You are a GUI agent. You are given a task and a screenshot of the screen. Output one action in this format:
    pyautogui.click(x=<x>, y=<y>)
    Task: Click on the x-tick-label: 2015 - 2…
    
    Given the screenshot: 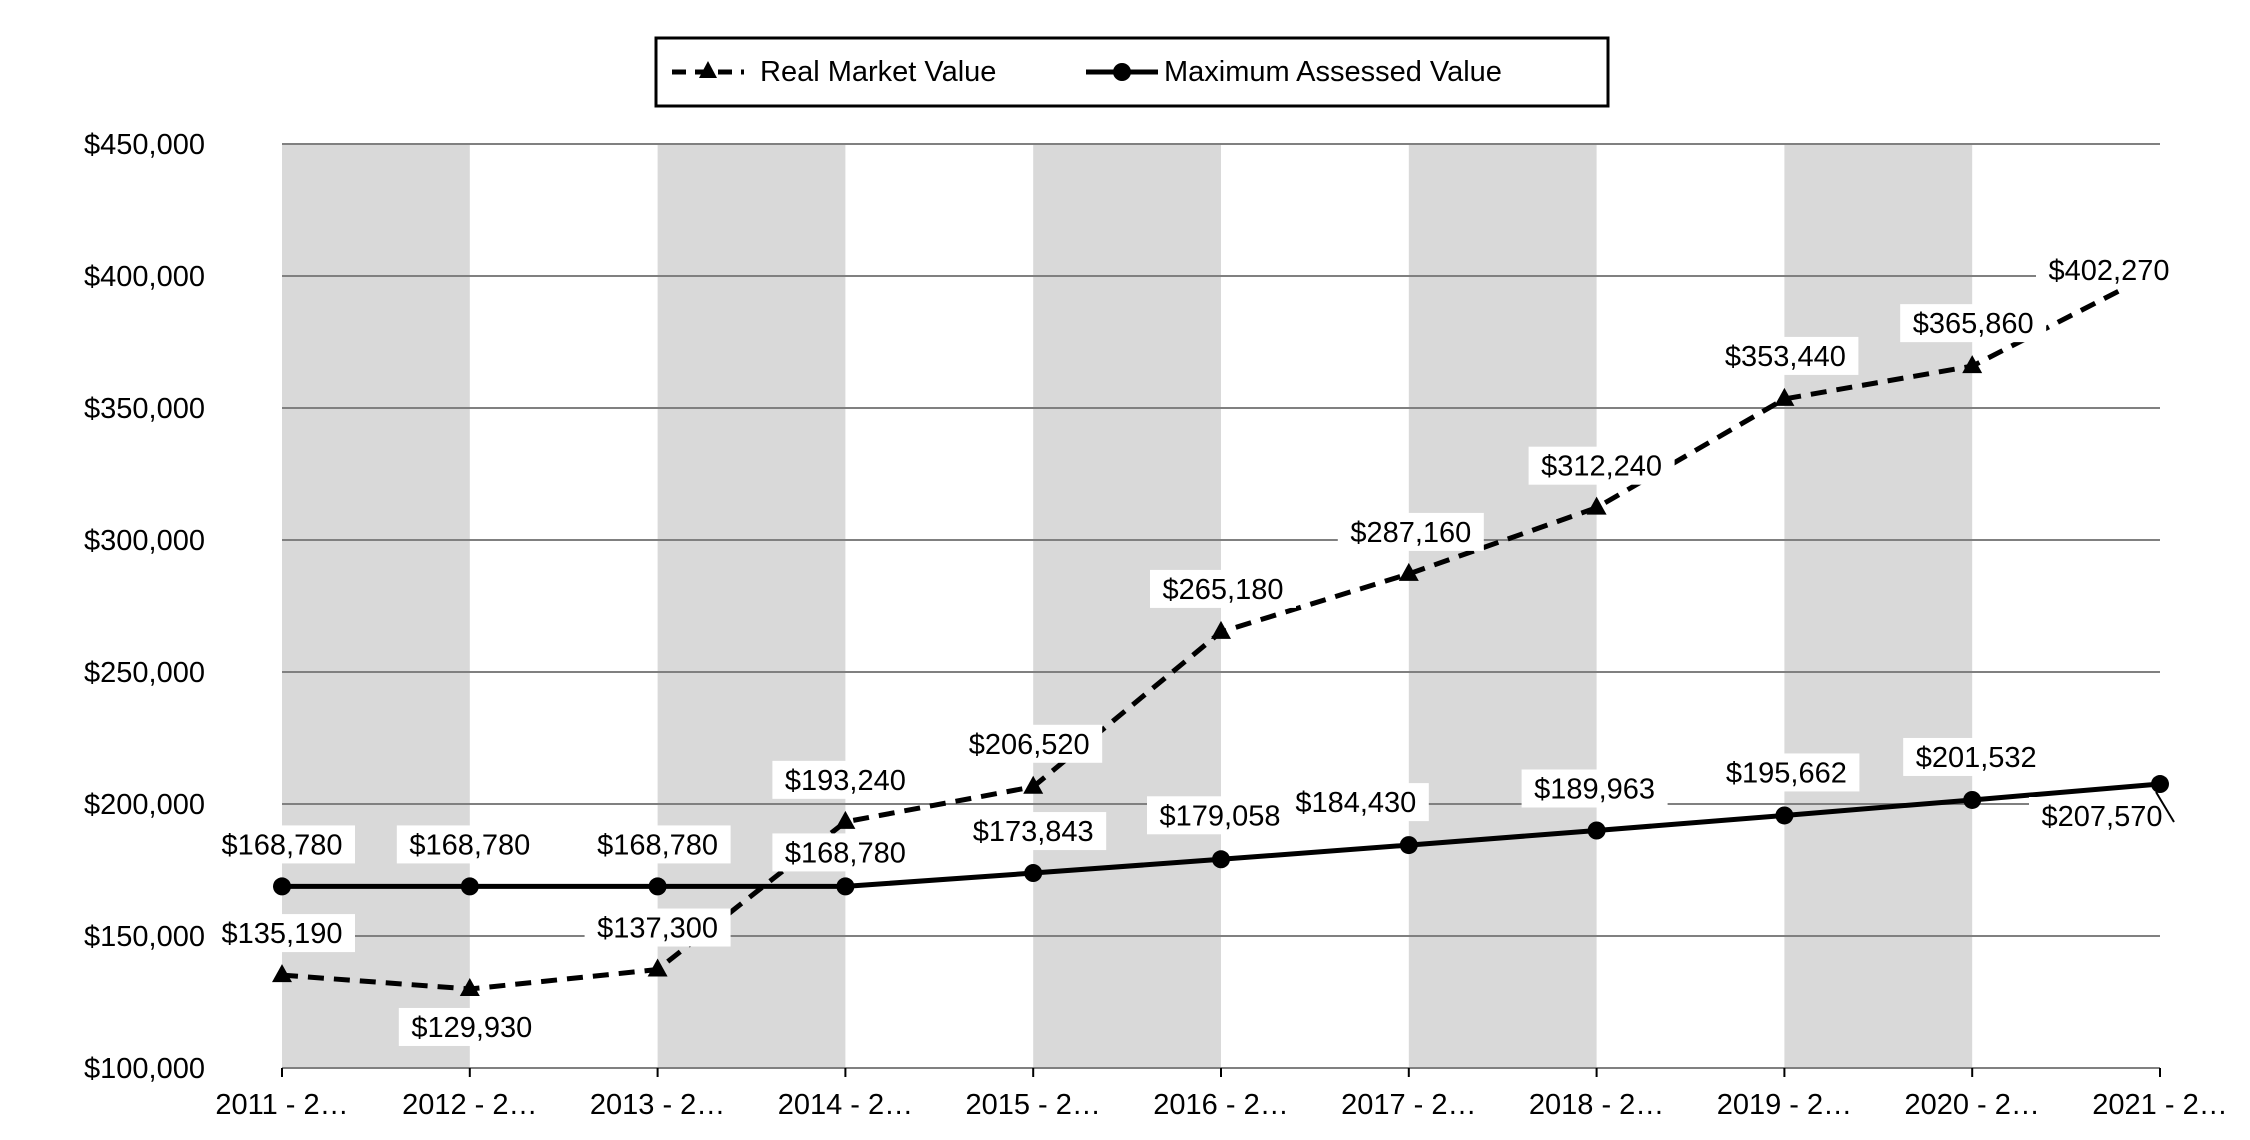 What is the action you would take?
    pyautogui.click(x=1032, y=1105)
    